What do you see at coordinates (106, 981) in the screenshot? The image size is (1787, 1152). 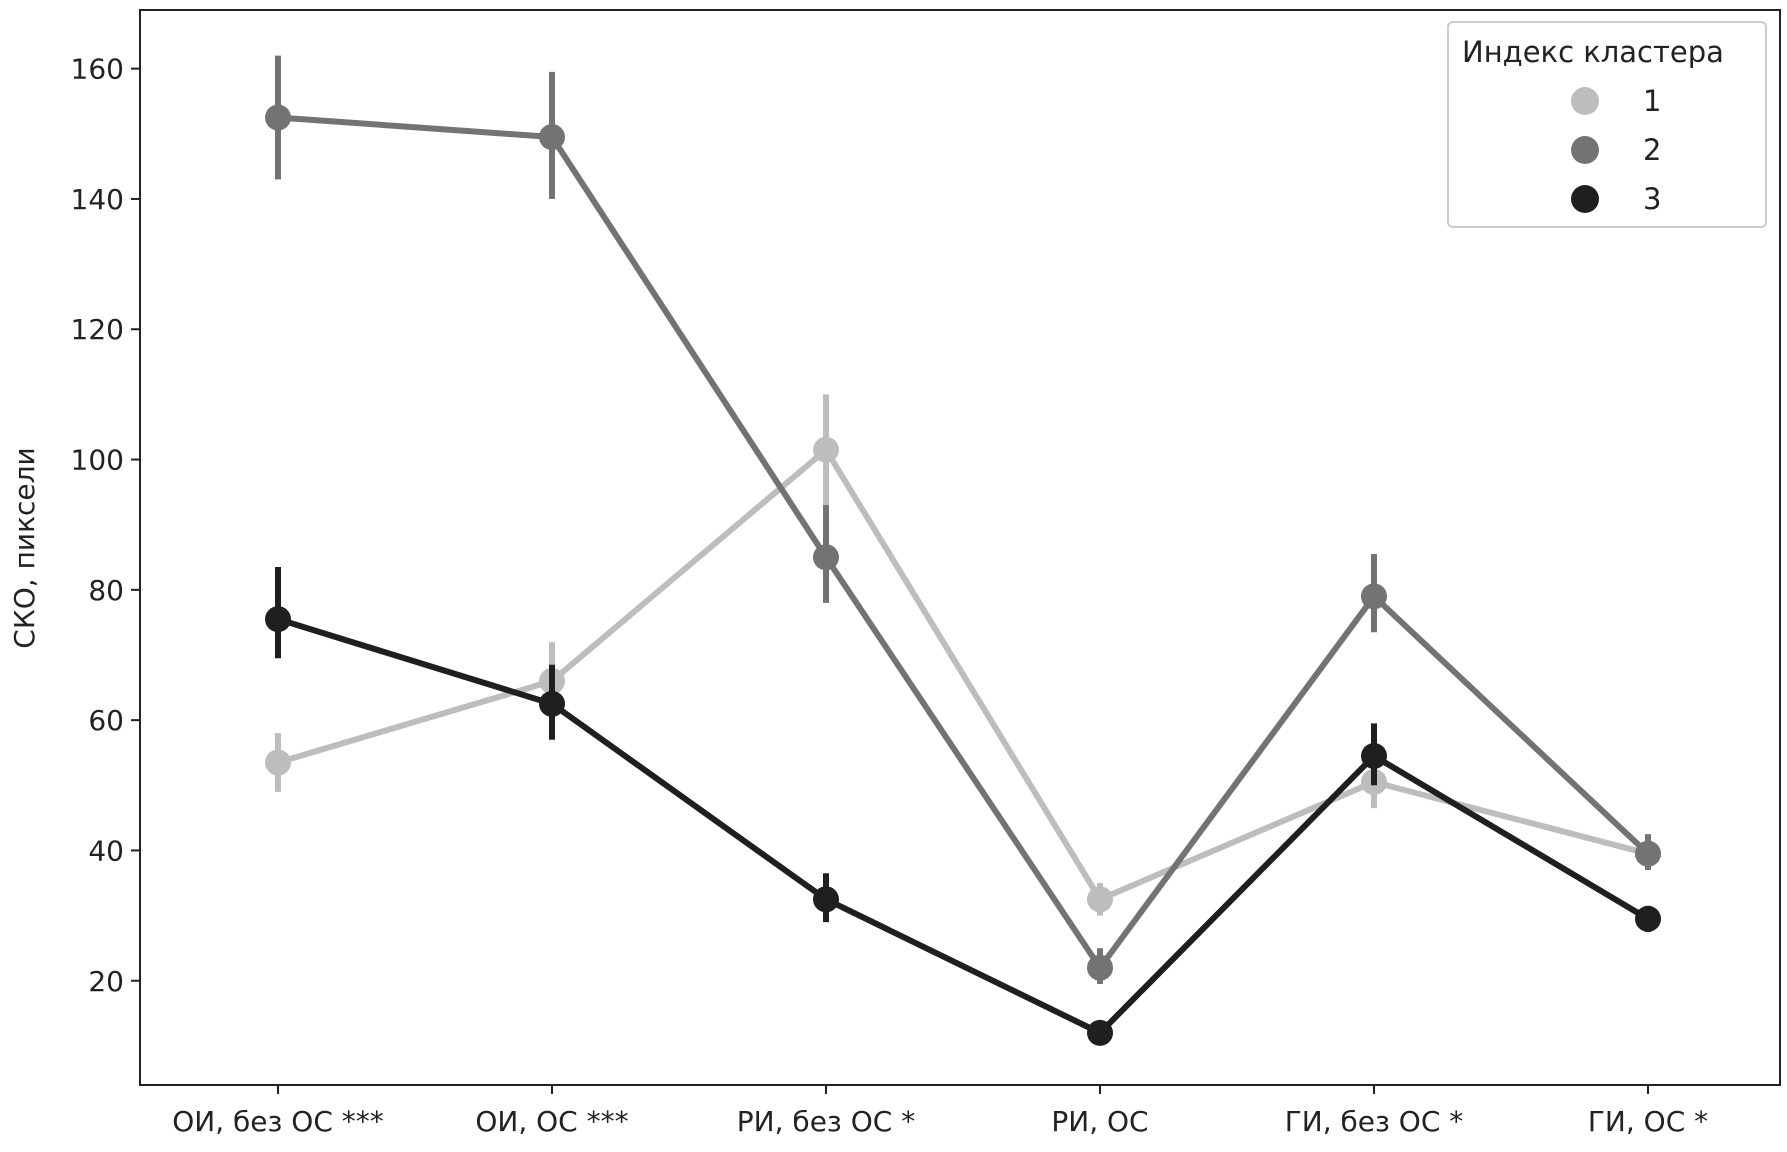 I see `y-tick-label-20: 20` at bounding box center [106, 981].